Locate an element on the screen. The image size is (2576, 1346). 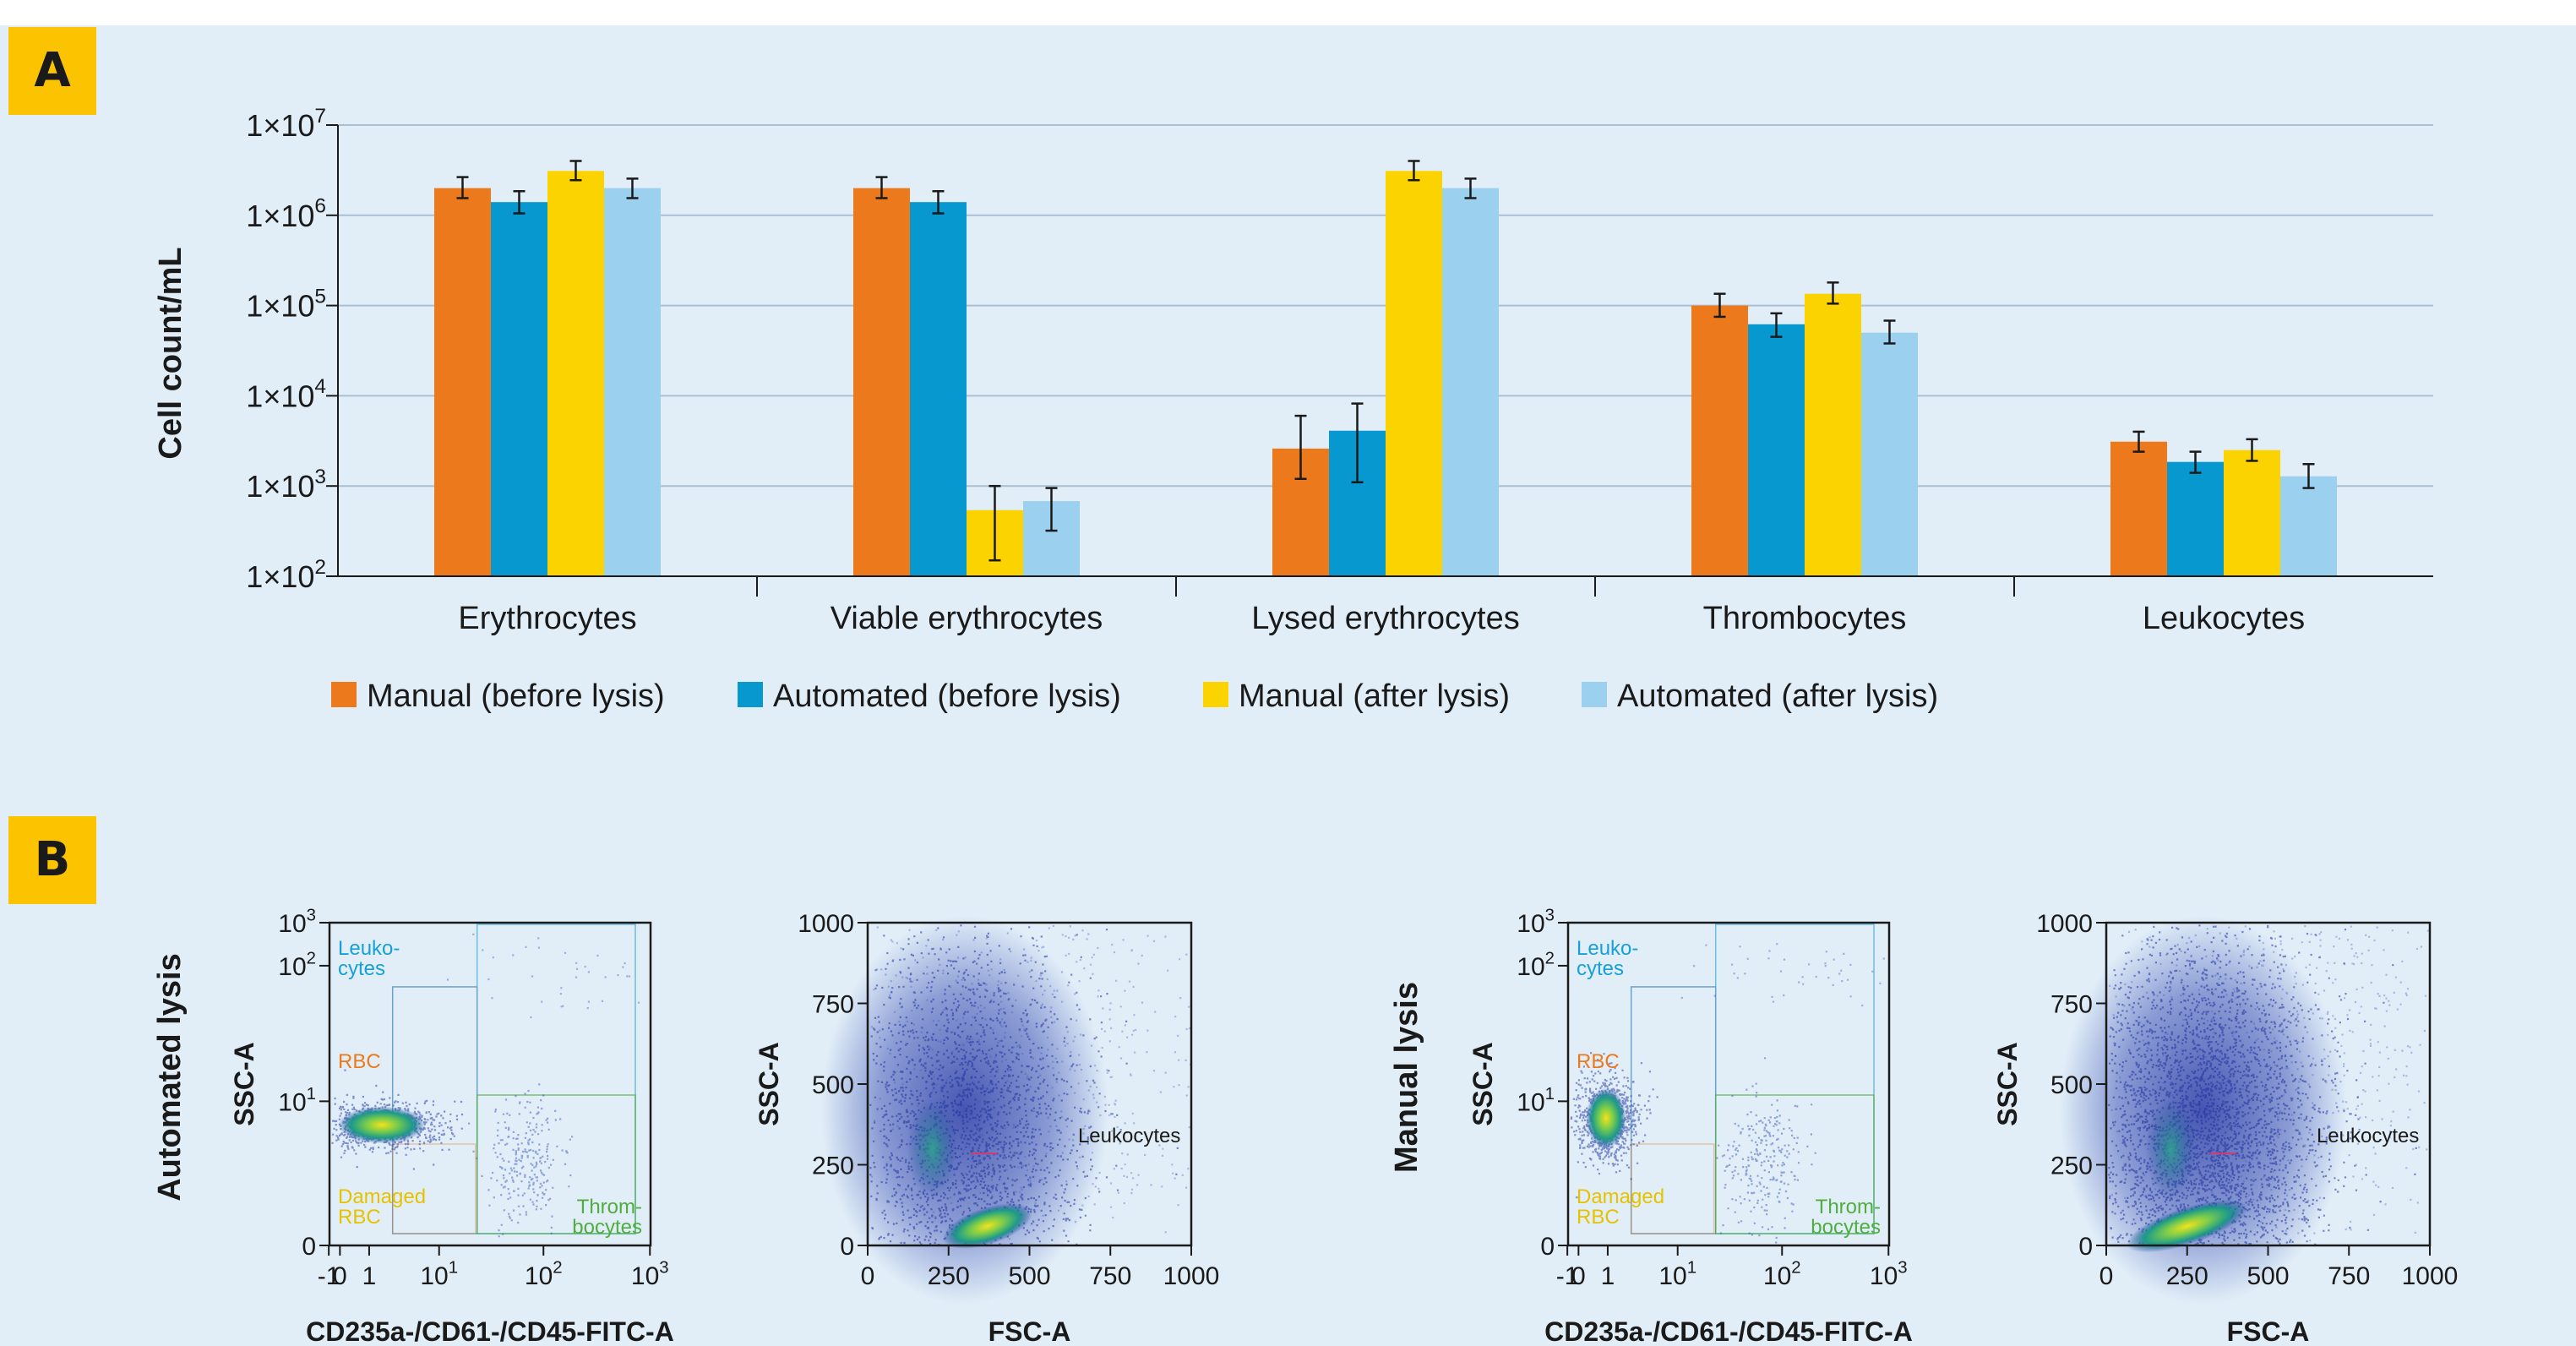
y-tick-label: 10³ is located at coordinates (1536, 923).